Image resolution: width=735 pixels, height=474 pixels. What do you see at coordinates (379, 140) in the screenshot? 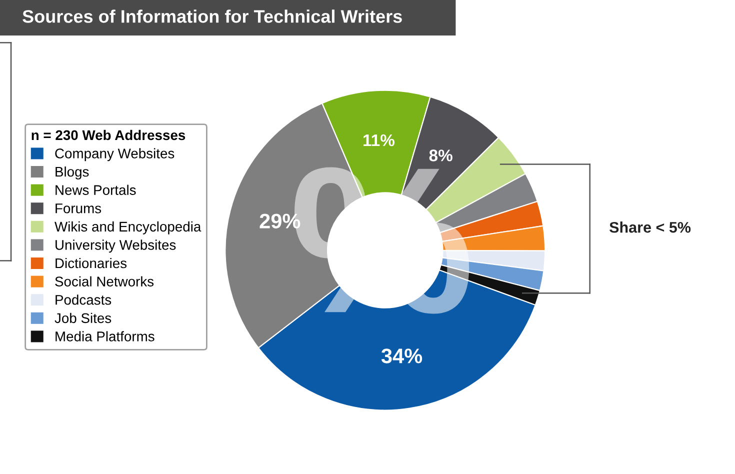
I see `data-label: 11%` at bounding box center [379, 140].